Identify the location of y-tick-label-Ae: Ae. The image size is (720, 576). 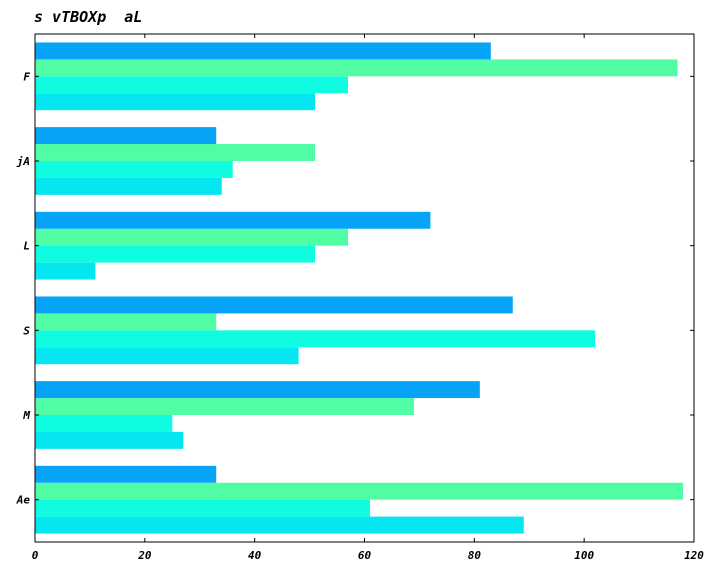
(23, 500).